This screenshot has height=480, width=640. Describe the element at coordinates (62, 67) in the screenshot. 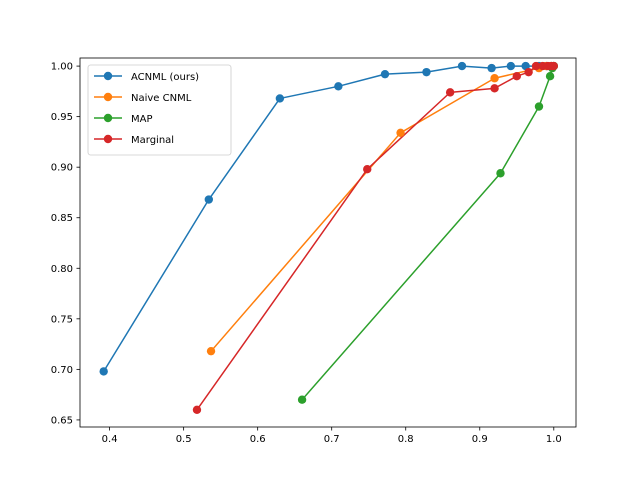

I see `y-tick-label: 1.00` at that location.